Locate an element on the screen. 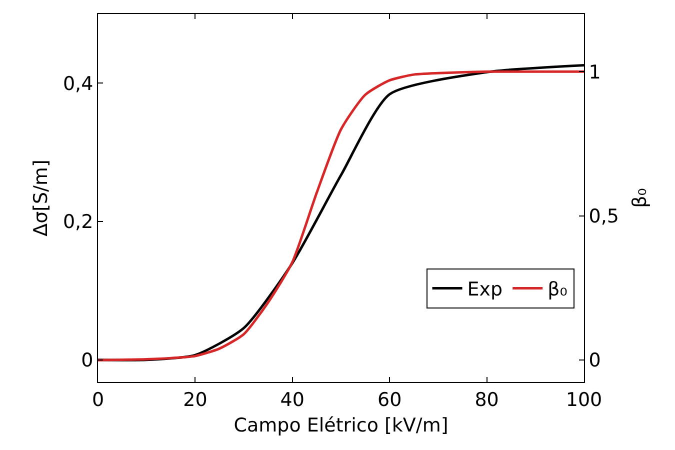  x-tick-label: 60 is located at coordinates (390, 399).